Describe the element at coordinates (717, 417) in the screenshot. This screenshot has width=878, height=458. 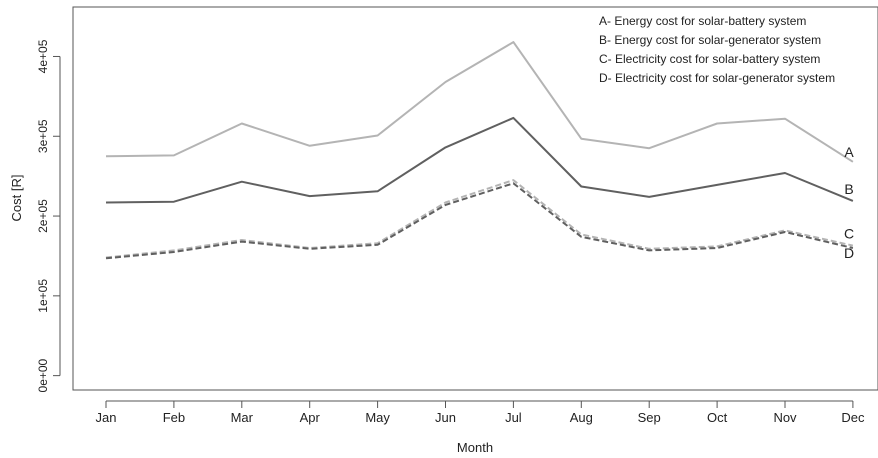
I see `x-tick-label: Oct` at that location.